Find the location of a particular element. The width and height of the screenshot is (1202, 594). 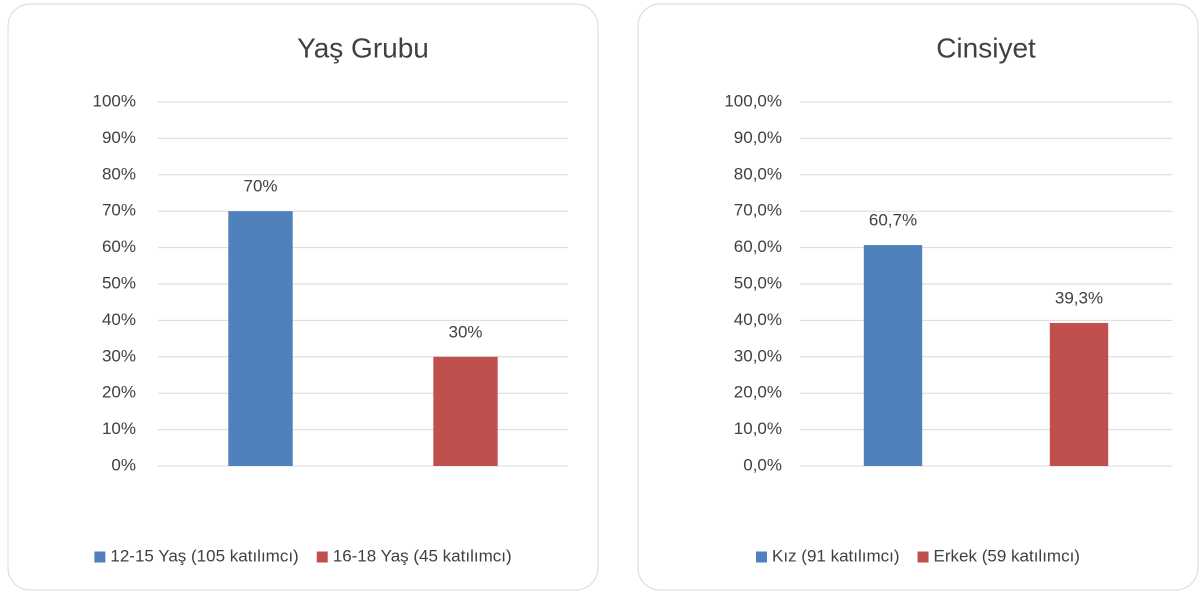

y-tick-label: 30% is located at coordinates (119, 355).